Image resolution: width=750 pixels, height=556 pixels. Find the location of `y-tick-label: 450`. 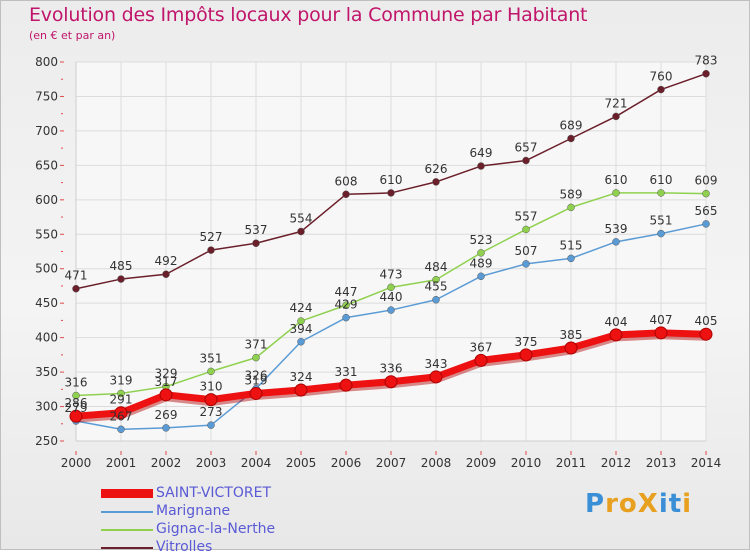

y-tick-label: 450 is located at coordinates (46, 303).